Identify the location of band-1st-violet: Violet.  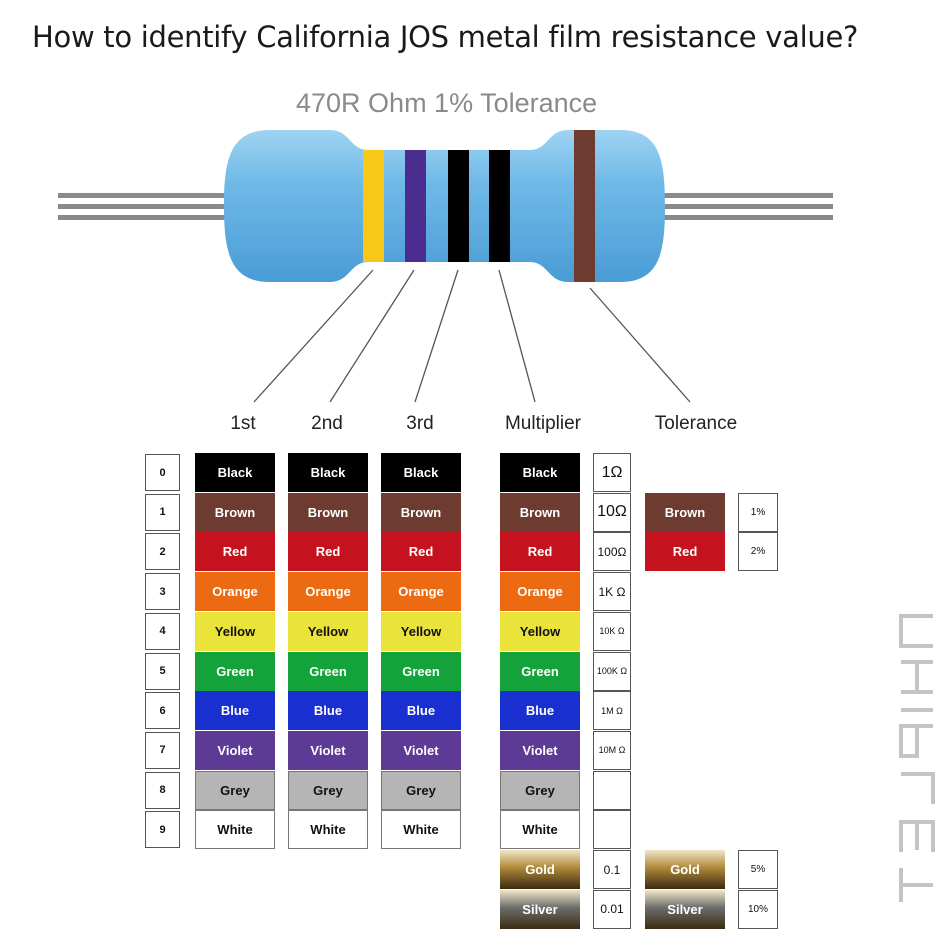
(235, 750).